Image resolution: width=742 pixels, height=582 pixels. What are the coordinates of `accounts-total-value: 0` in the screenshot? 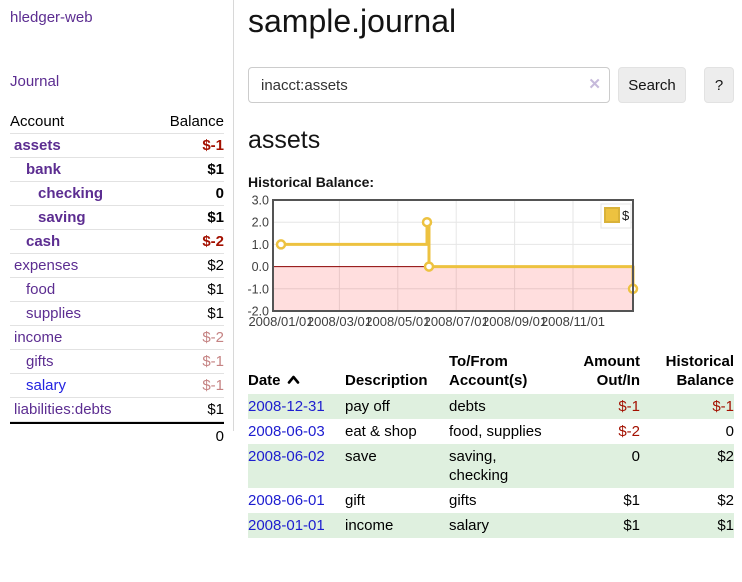 It's located at (219, 436).